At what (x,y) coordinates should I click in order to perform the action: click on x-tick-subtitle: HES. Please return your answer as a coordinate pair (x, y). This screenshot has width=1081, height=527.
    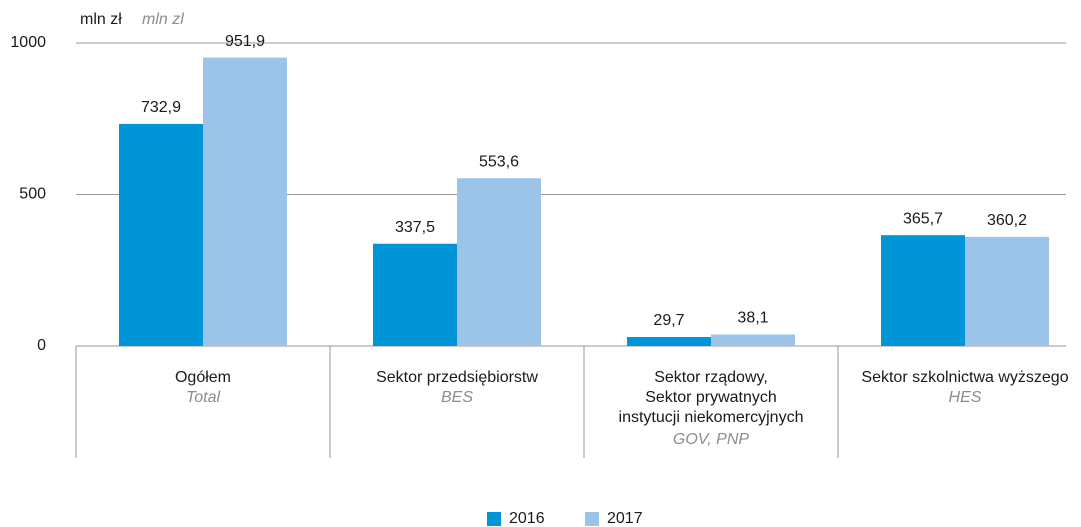
    Looking at the image, I should click on (965, 397).